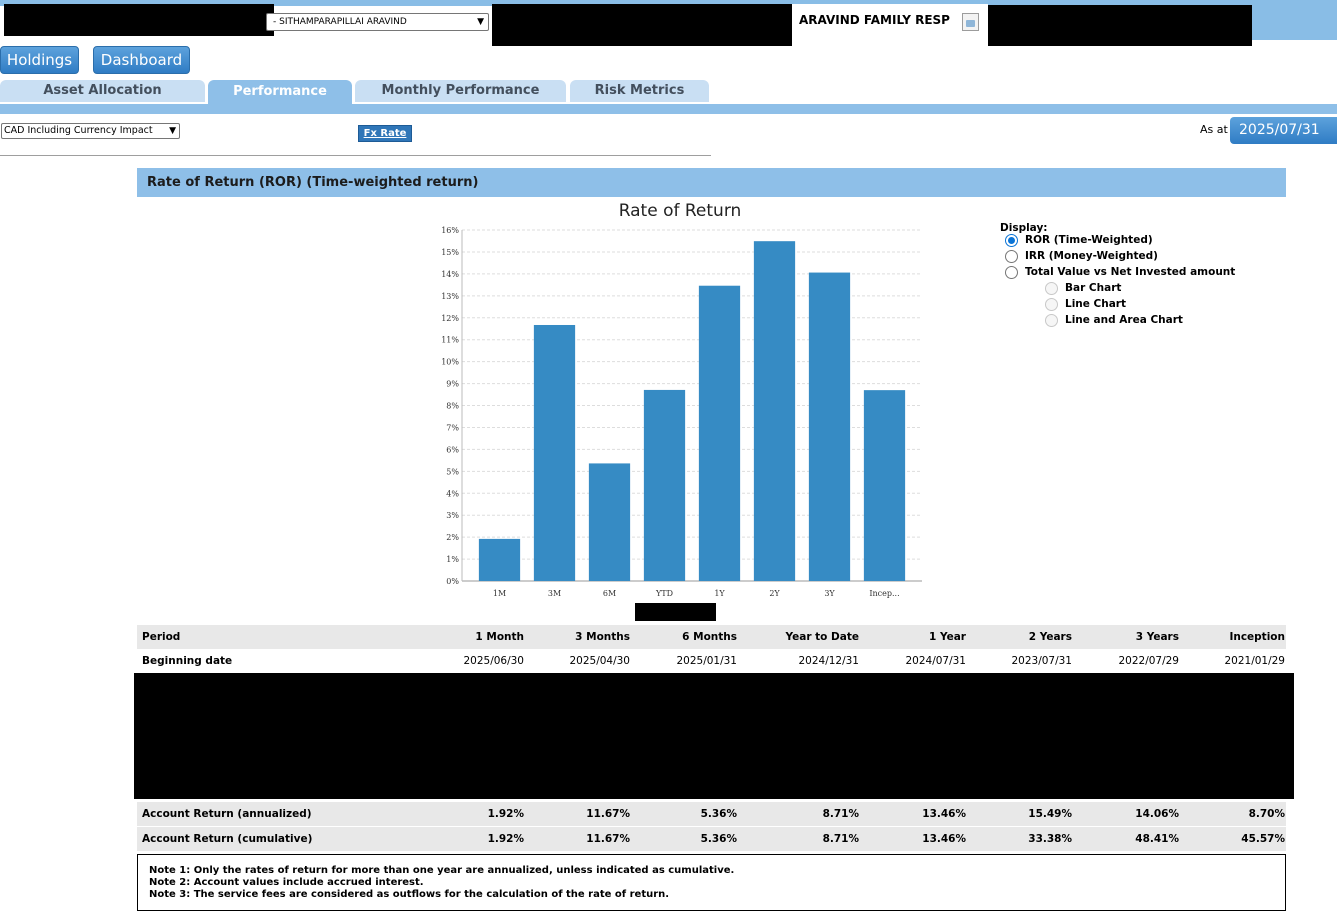 The width and height of the screenshot is (1337, 915). I want to click on ror-option-label: ROR (Time-Weighted), so click(1089, 240).